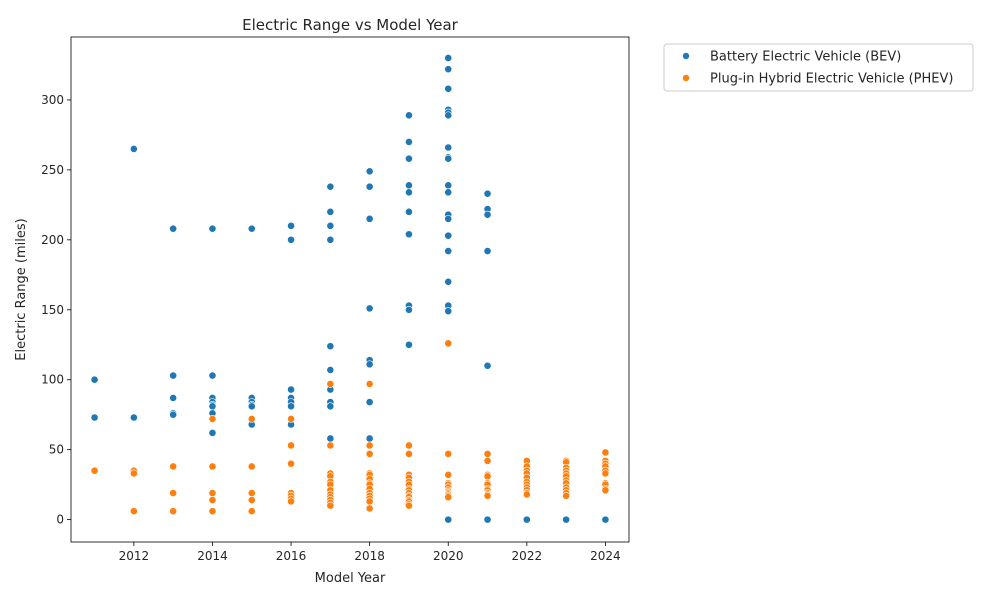 Image resolution: width=1000 pixels, height=600 pixels. Describe the element at coordinates (52, 240) in the screenshot. I see `y-tick-label: 200` at that location.